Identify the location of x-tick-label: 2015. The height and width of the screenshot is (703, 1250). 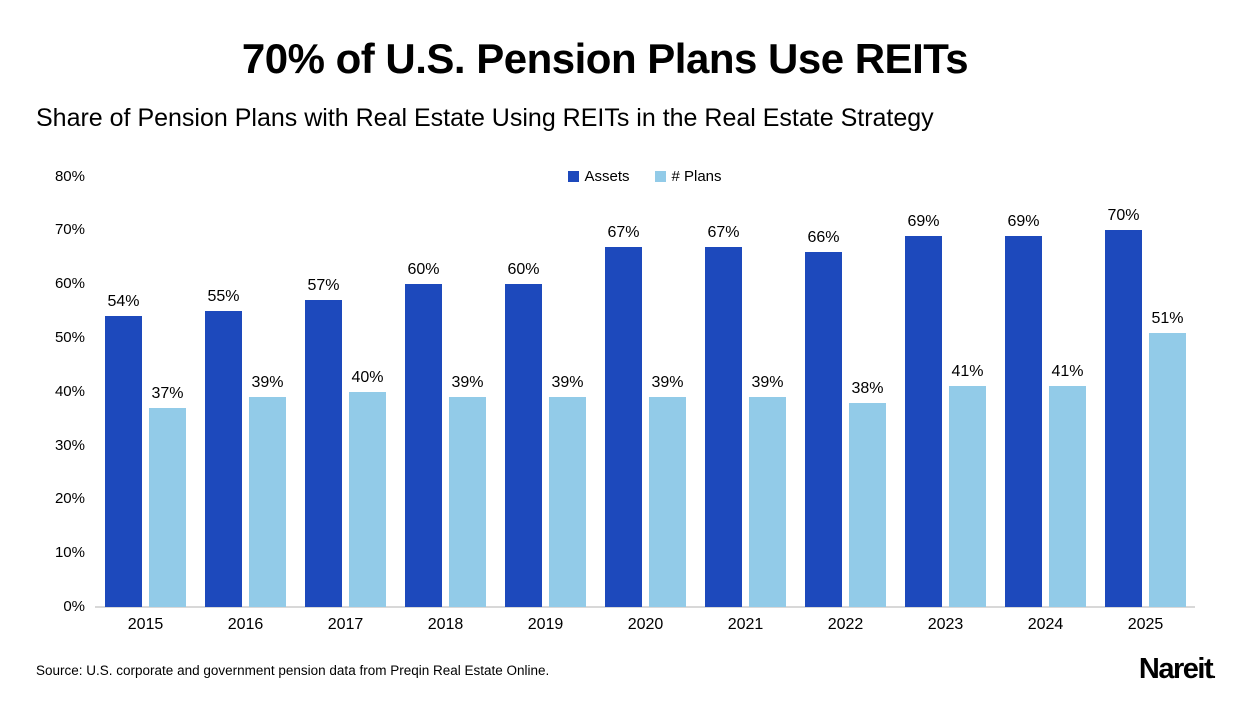
(145, 624).